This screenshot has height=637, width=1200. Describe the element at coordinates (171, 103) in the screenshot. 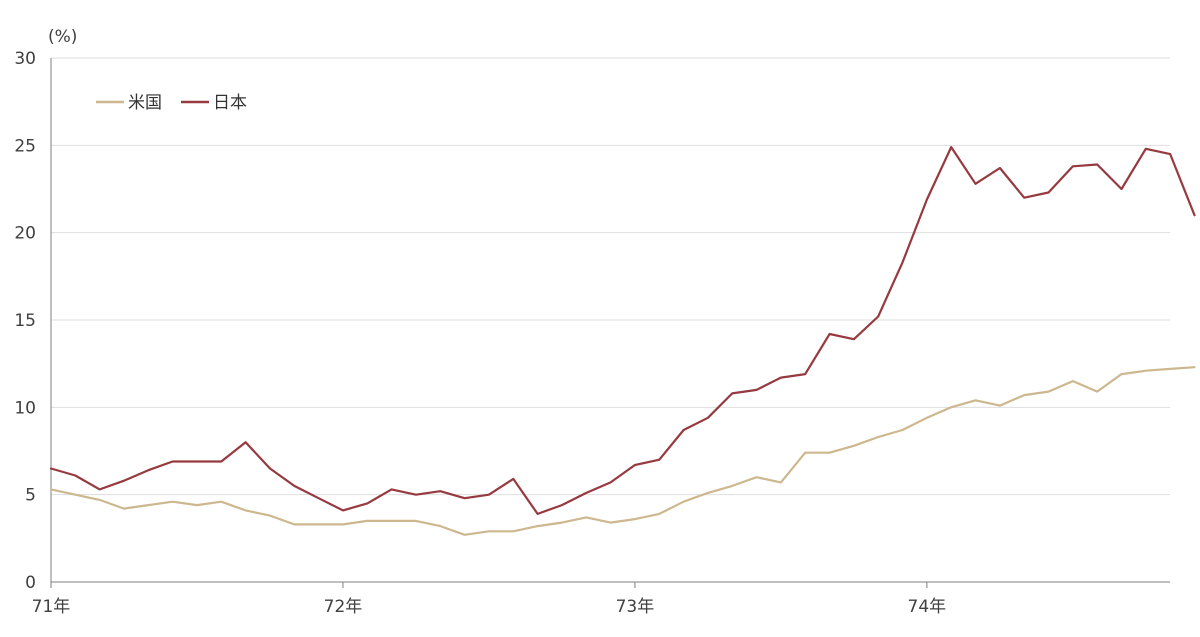

I see `legend: 米国 日本` at that location.